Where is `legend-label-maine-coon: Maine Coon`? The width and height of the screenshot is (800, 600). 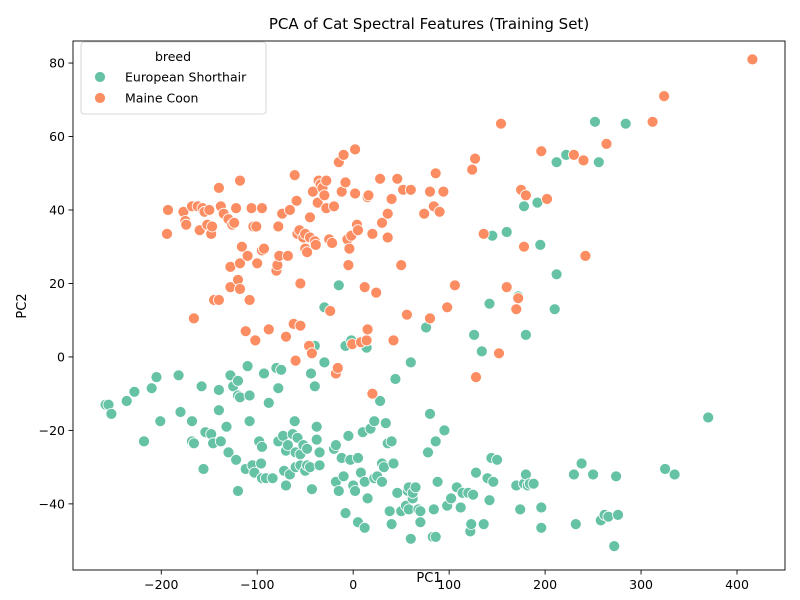
legend-label-maine-coon: Maine Coon is located at coordinates (161, 98).